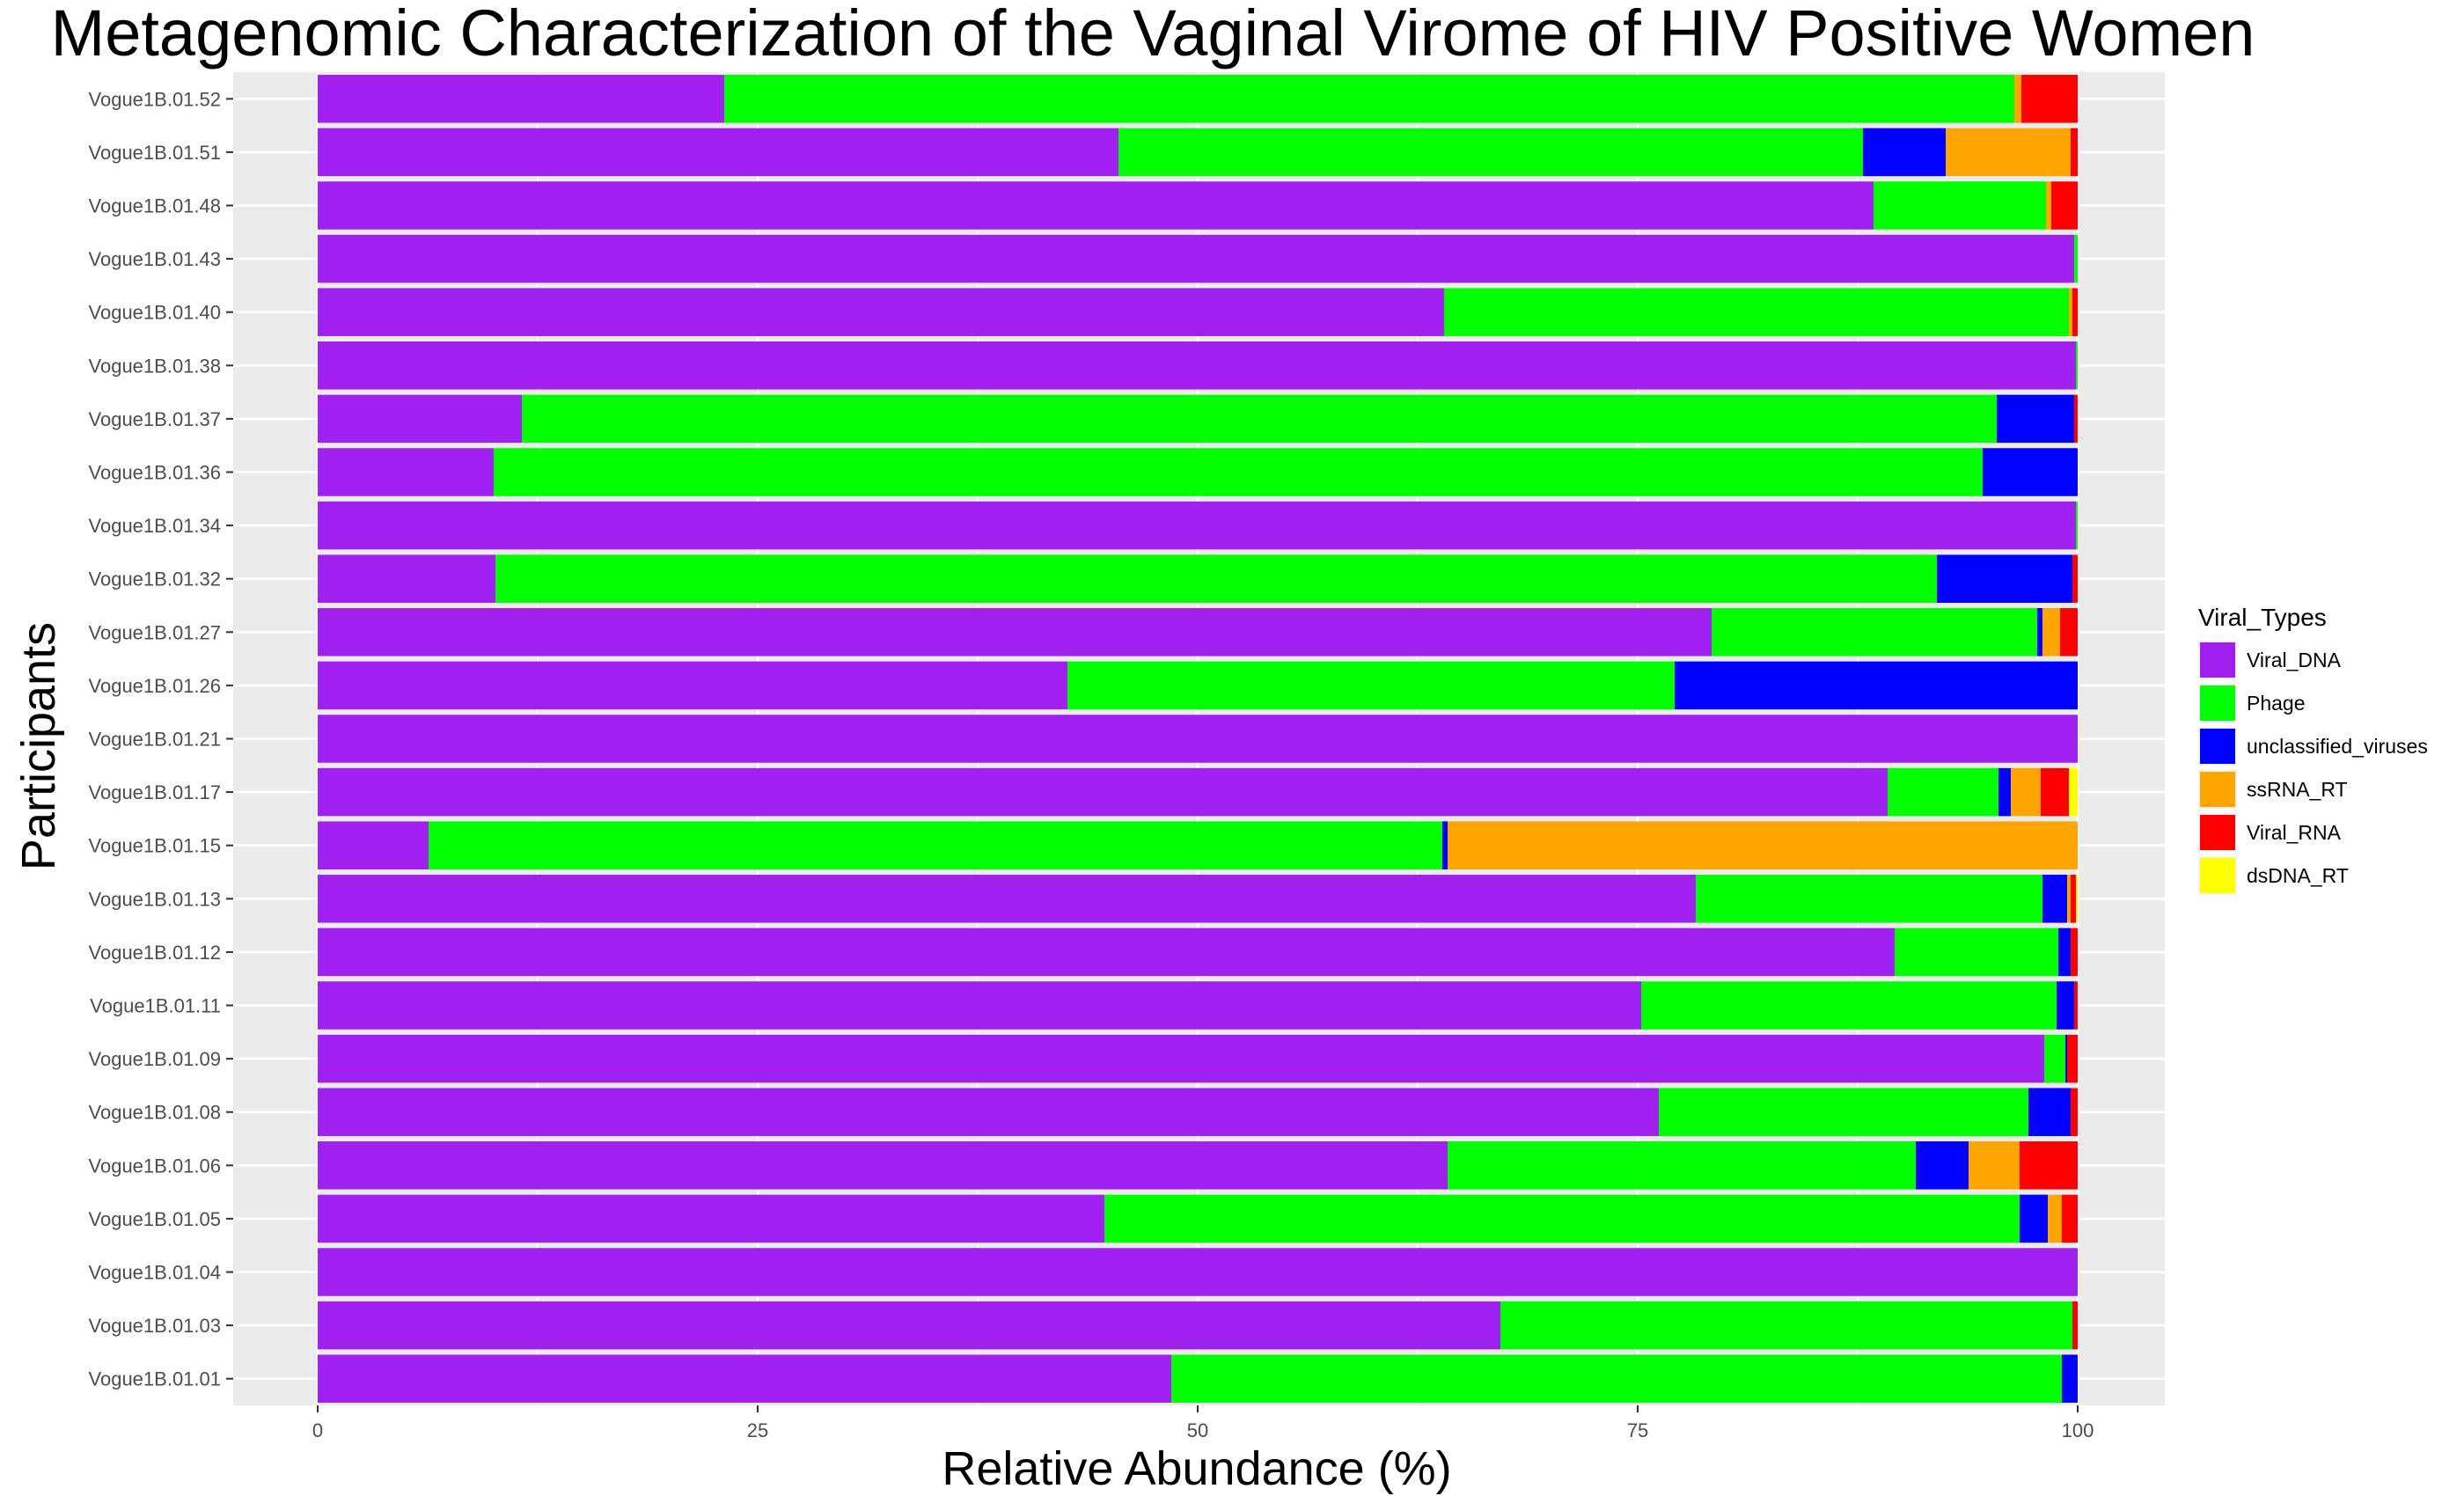 The image size is (2464, 1496). Describe the element at coordinates (1198, 1430) in the screenshot. I see `x-tick-label: 50` at that location.